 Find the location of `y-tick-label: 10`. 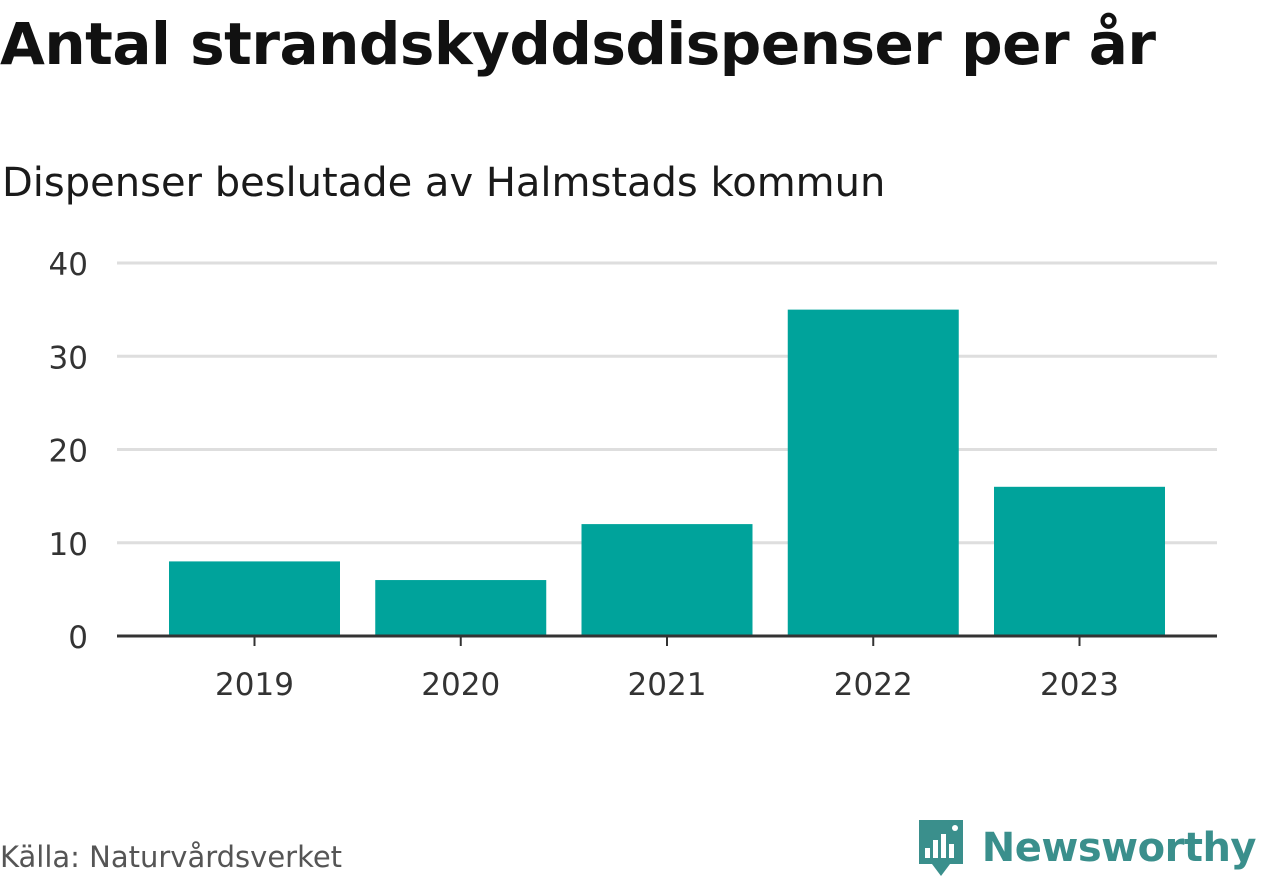

y-tick-label: 10 is located at coordinates (68, 545).